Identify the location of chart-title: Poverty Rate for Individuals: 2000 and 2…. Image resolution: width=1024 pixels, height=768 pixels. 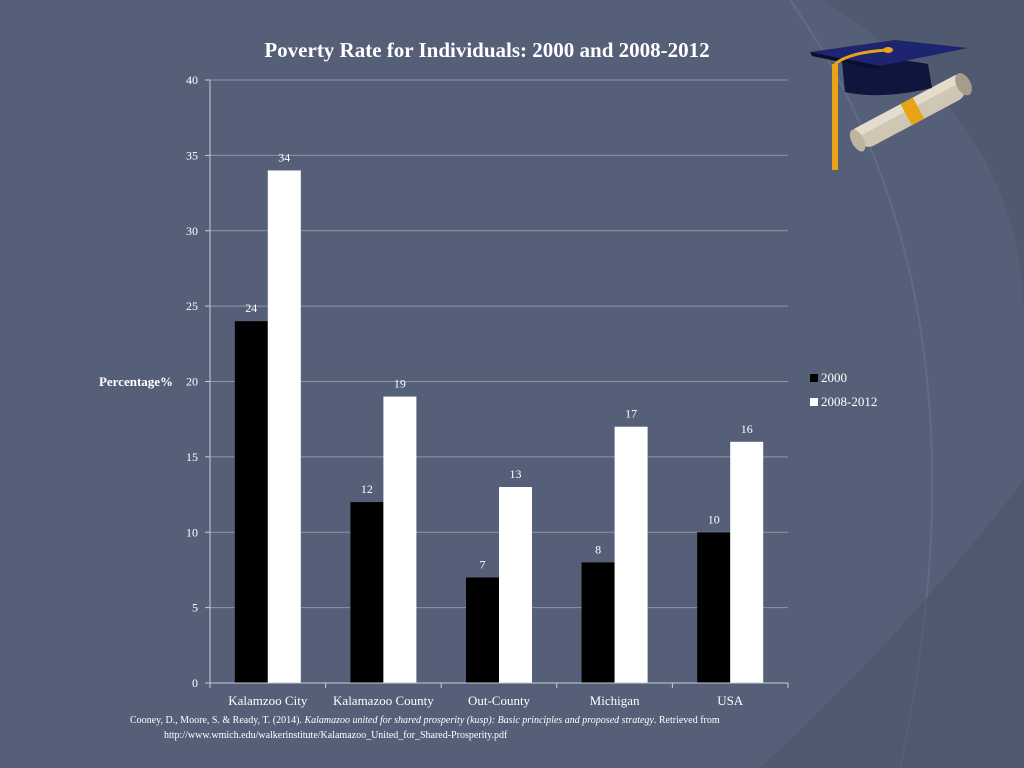
(486, 50).